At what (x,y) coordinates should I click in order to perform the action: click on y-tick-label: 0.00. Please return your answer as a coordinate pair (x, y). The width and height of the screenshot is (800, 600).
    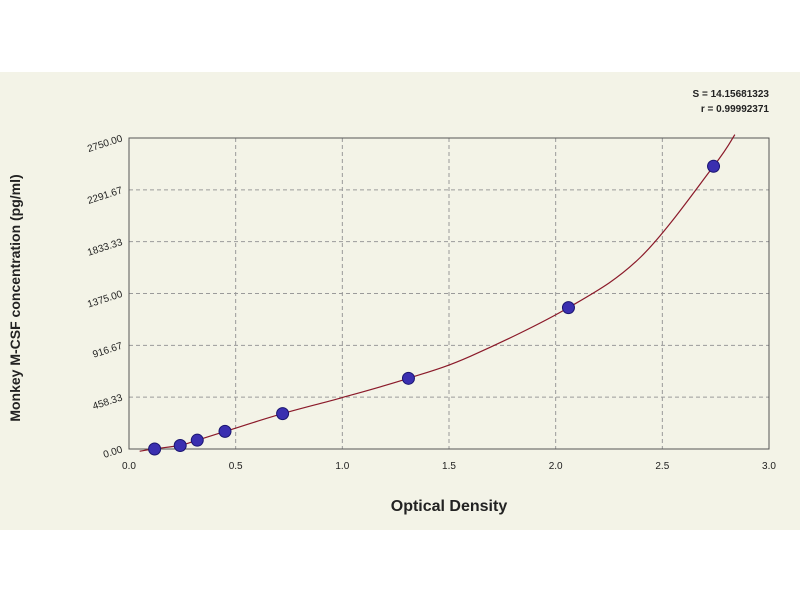
    Looking at the image, I should click on (113, 452).